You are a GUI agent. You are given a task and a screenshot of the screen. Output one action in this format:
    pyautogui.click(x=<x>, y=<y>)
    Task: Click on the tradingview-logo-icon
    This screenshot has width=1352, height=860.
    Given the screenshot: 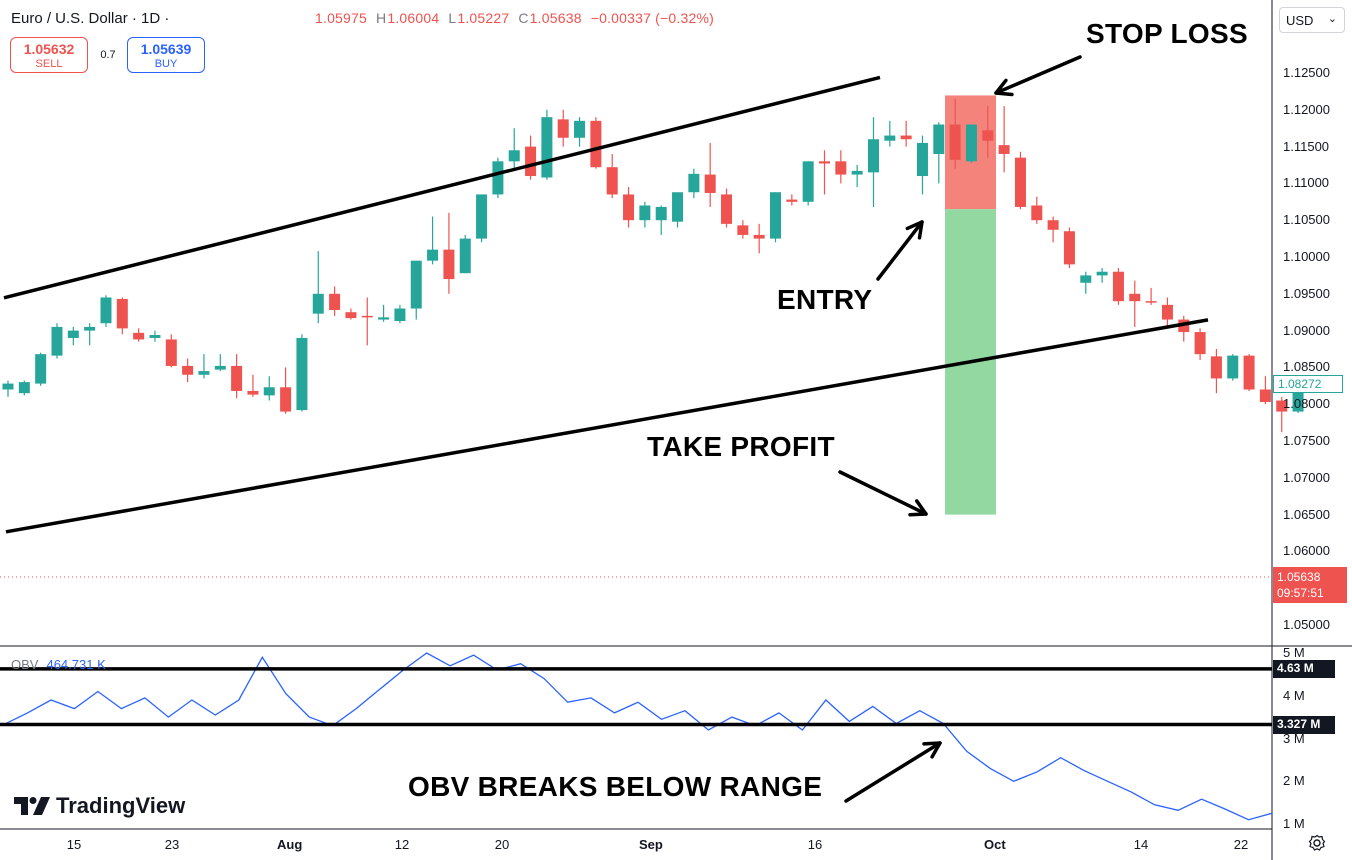 What is the action you would take?
    pyautogui.click(x=32, y=806)
    